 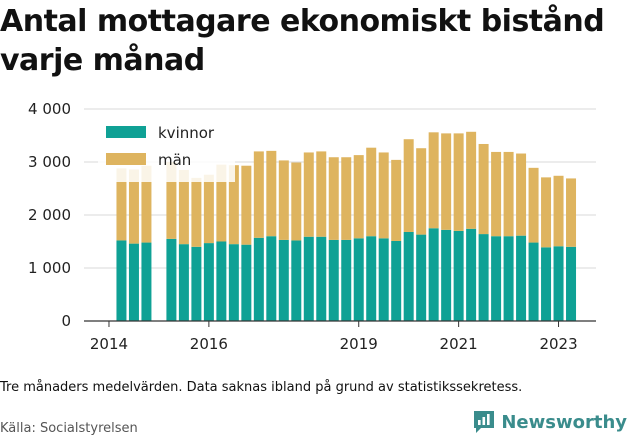 What do you see at coordinates (174, 160) in the screenshot?
I see `legend-label-man: män` at bounding box center [174, 160].